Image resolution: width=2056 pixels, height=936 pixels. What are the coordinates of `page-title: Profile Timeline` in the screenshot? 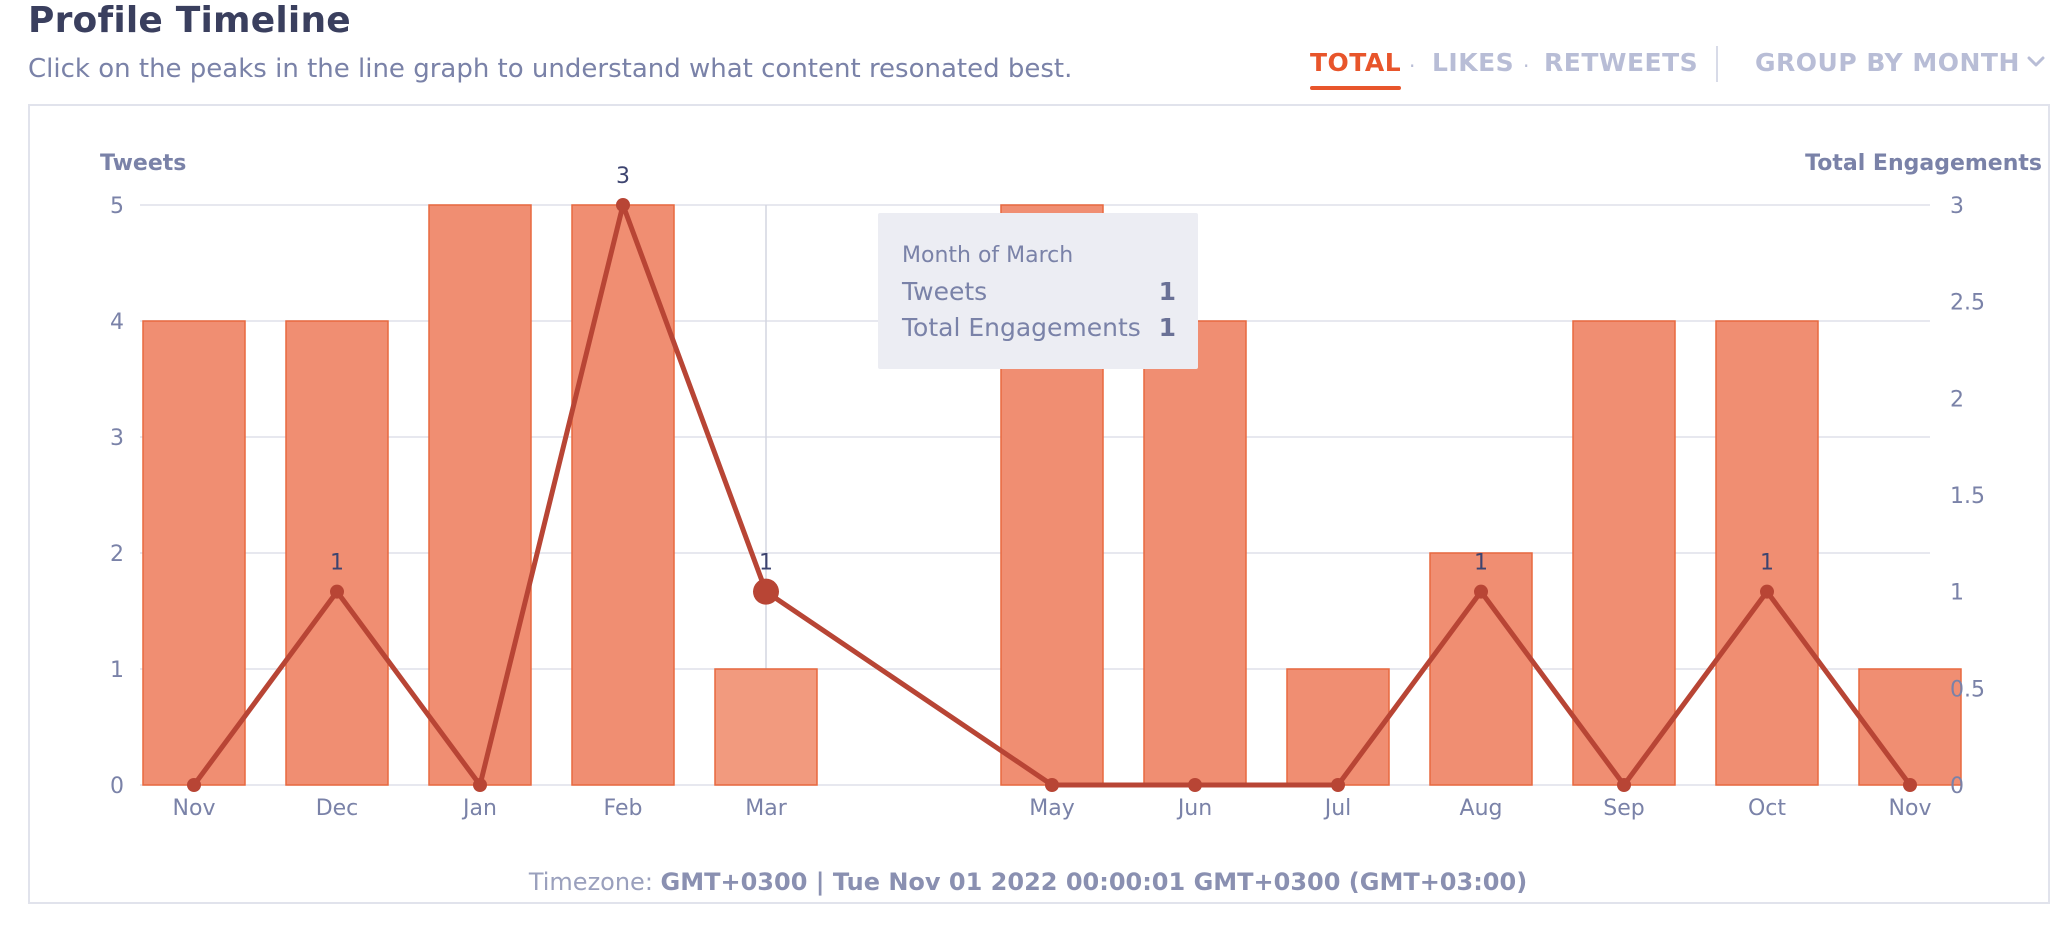 It's located at (189, 20).